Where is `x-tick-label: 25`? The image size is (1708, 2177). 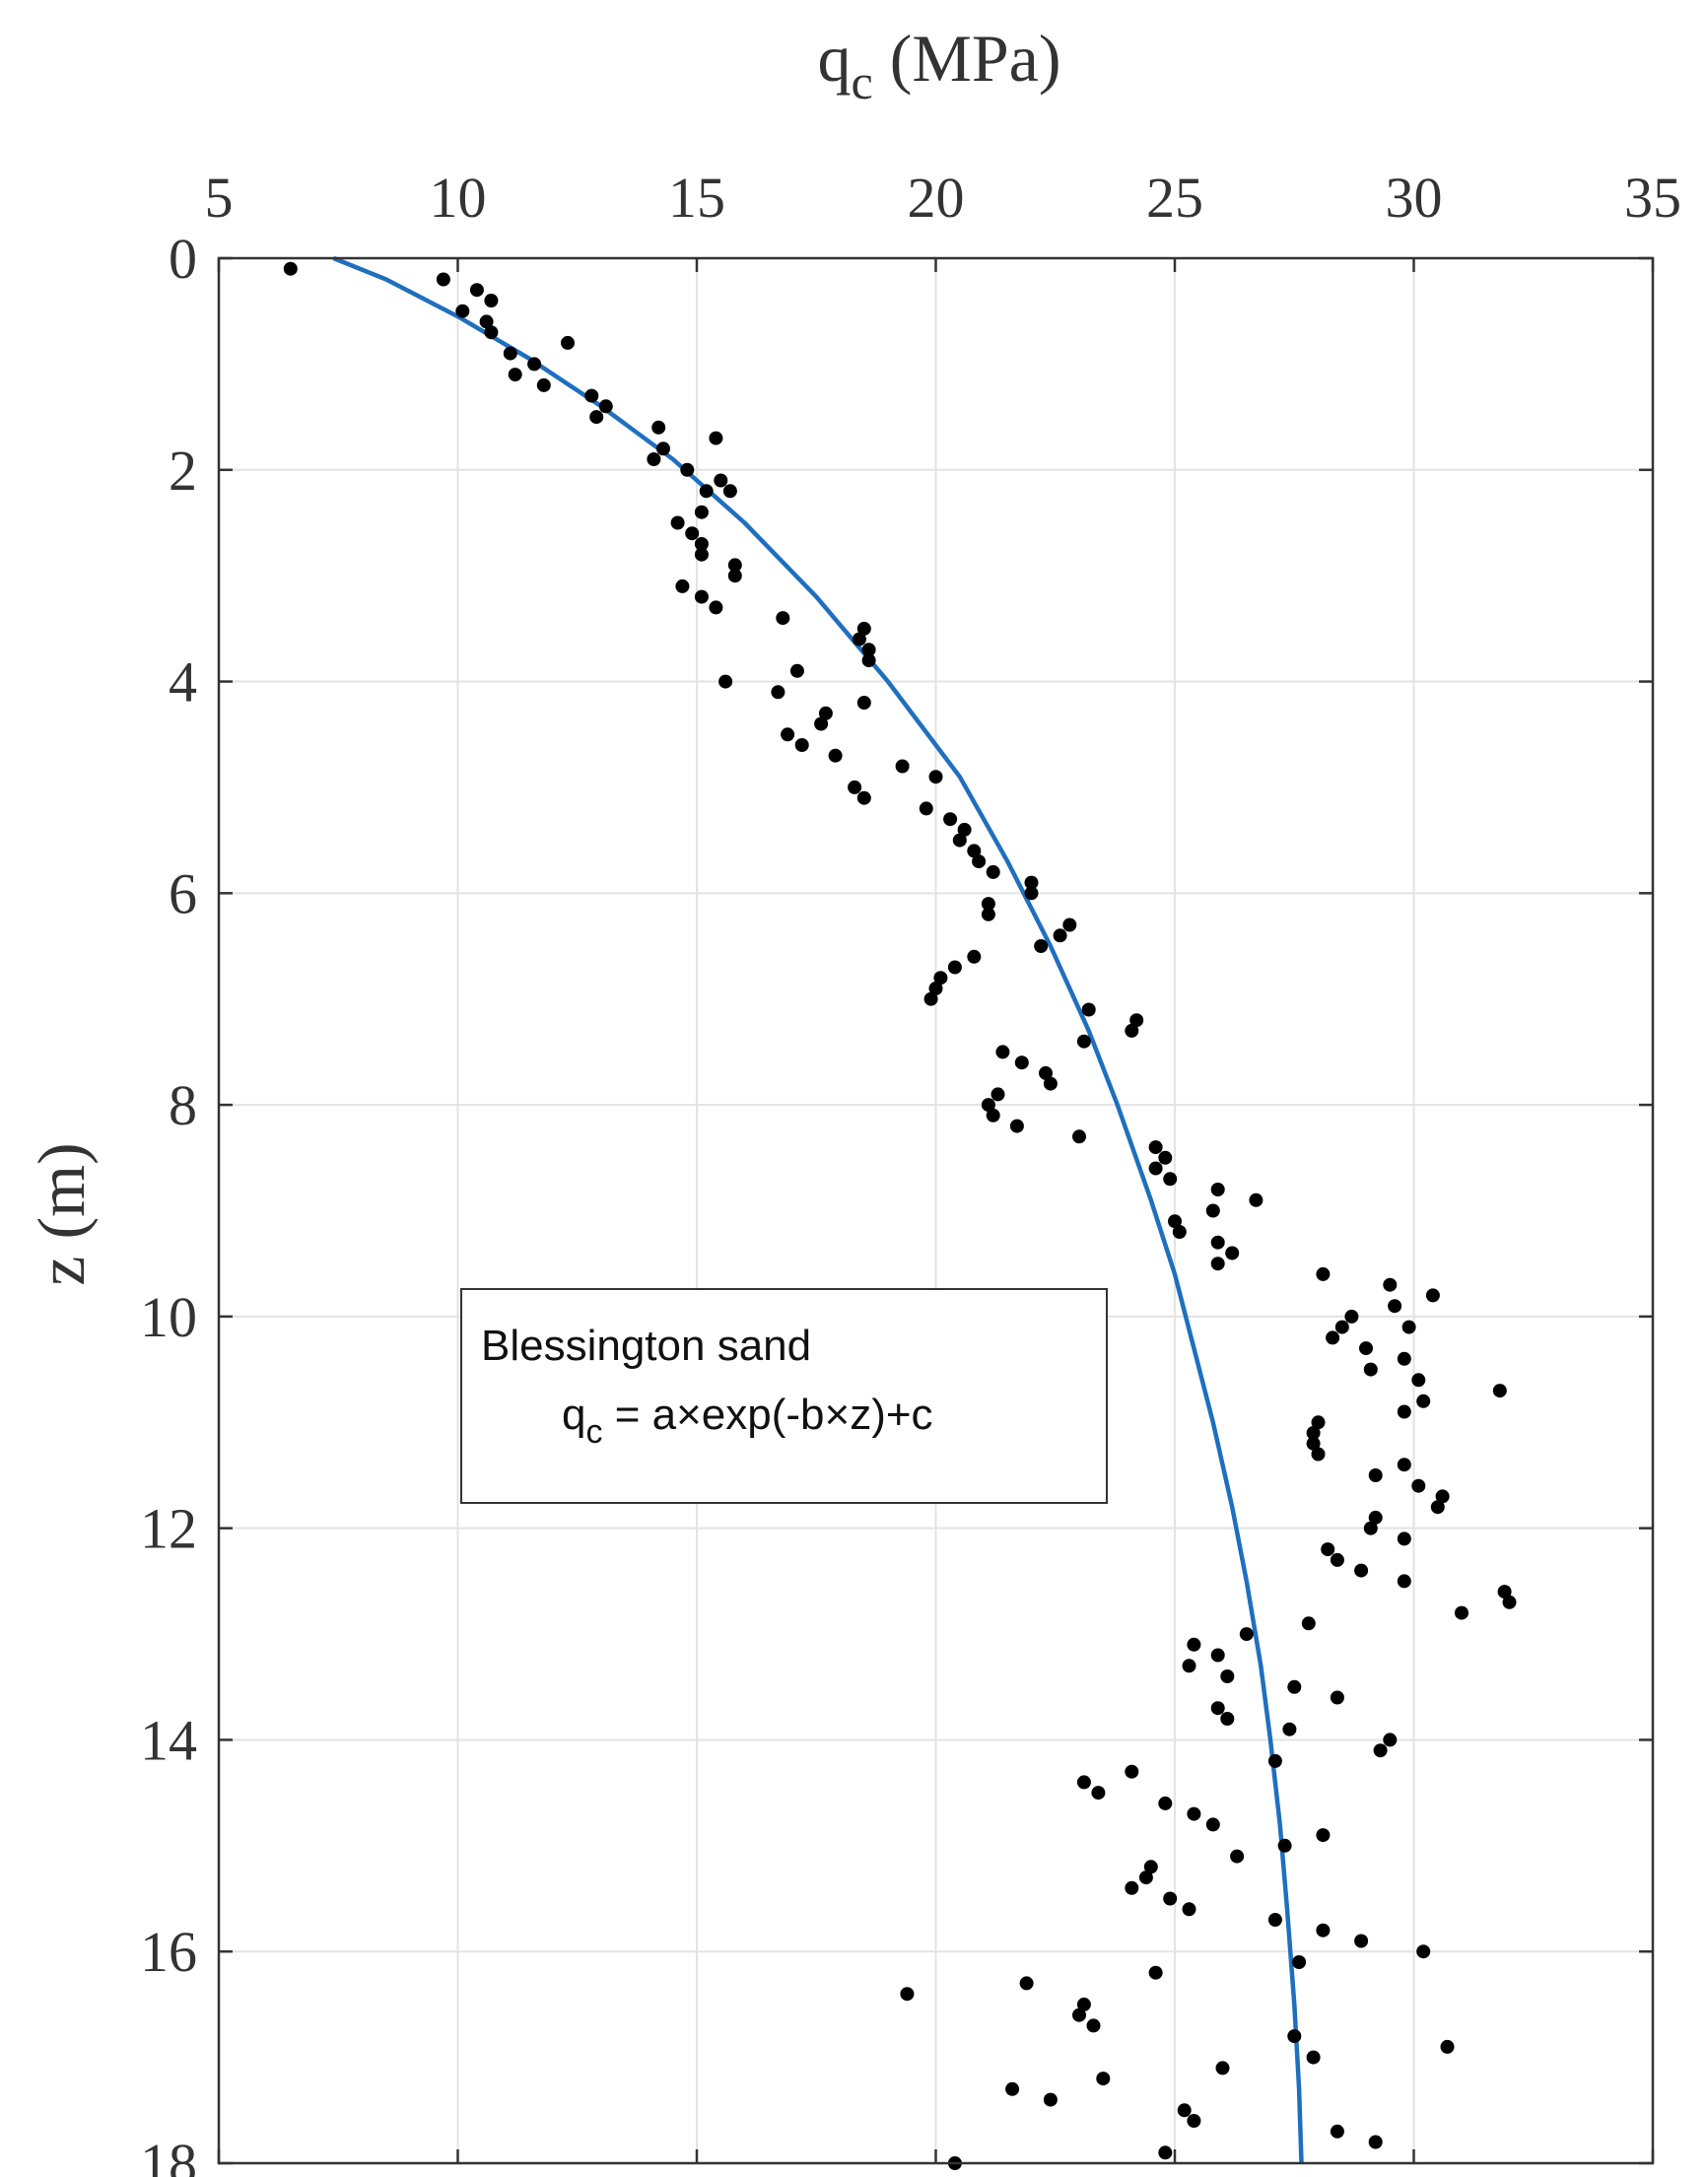
x-tick-label: 25 is located at coordinates (1174, 198).